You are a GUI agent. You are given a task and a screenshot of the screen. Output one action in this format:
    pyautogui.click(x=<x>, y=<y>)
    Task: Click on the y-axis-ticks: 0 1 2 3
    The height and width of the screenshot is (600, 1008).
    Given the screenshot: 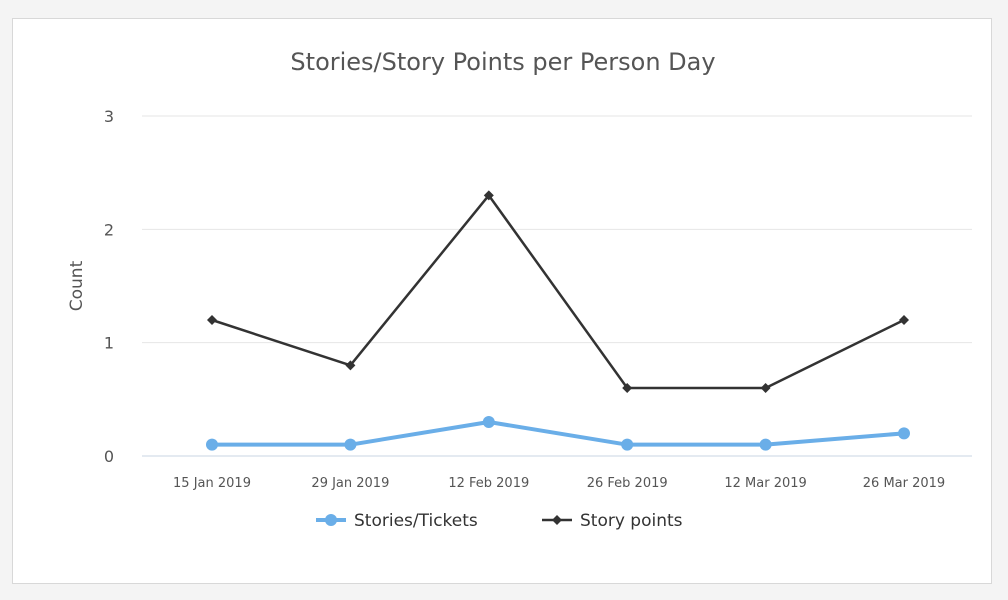 What is the action you would take?
    pyautogui.click(x=109, y=286)
    